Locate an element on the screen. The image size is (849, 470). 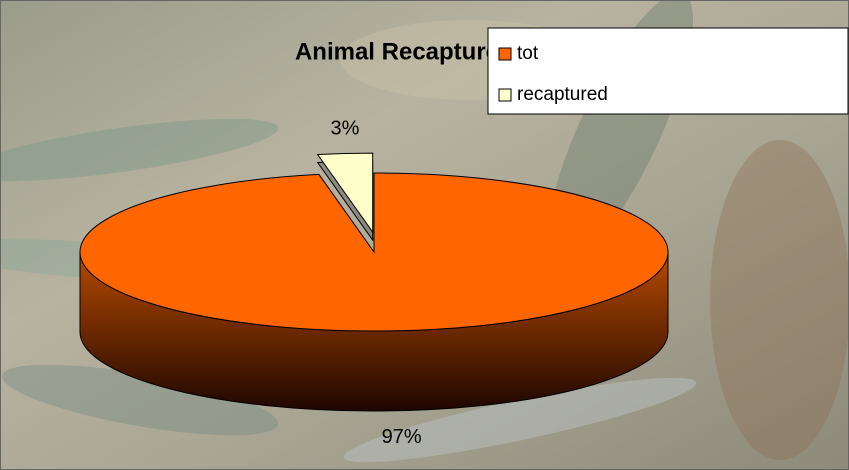
data-label: 97% is located at coordinates (402, 437).